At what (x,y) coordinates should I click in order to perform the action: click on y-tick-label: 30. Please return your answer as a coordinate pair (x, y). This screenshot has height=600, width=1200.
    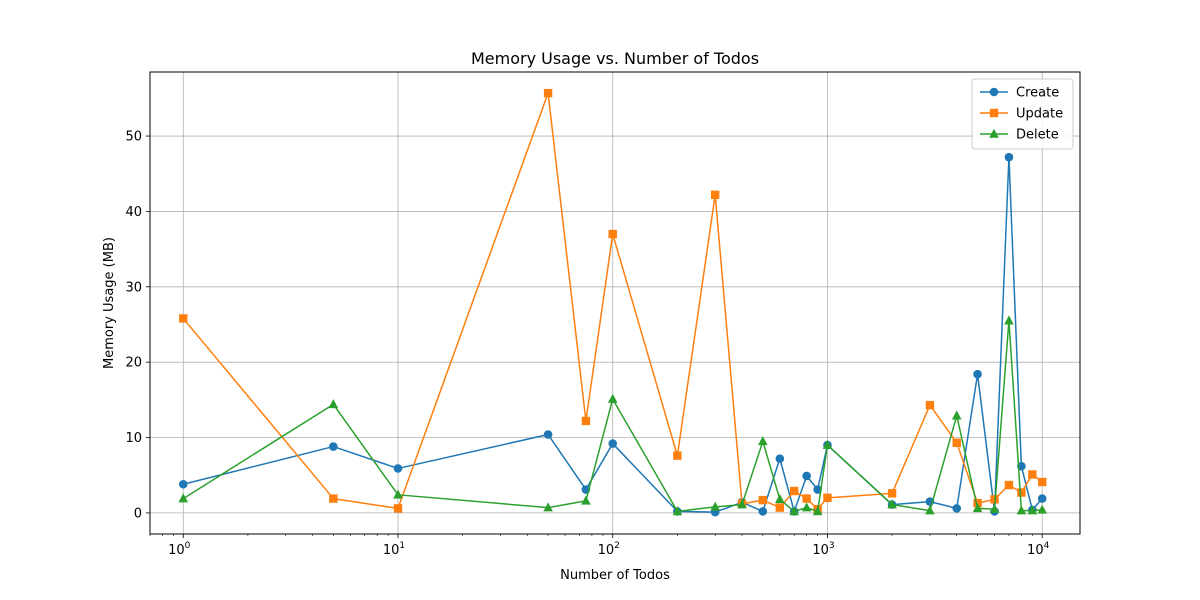
    Looking at the image, I should click on (133, 287).